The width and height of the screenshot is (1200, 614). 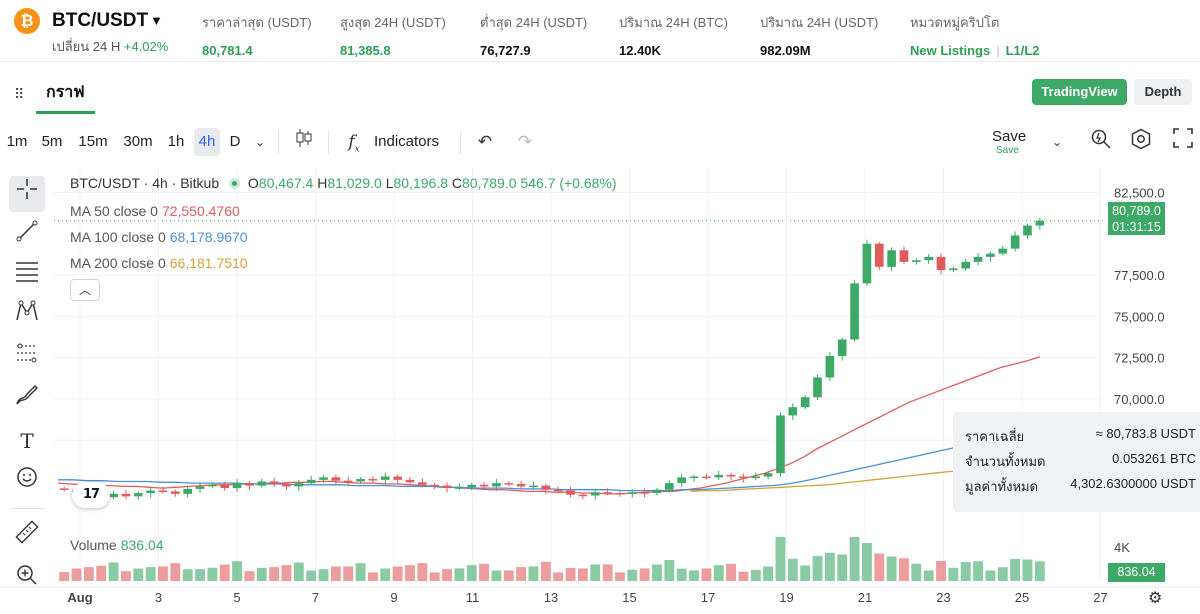 What do you see at coordinates (117, 545) in the screenshot?
I see `volume-legend: Volume 836.04` at bounding box center [117, 545].